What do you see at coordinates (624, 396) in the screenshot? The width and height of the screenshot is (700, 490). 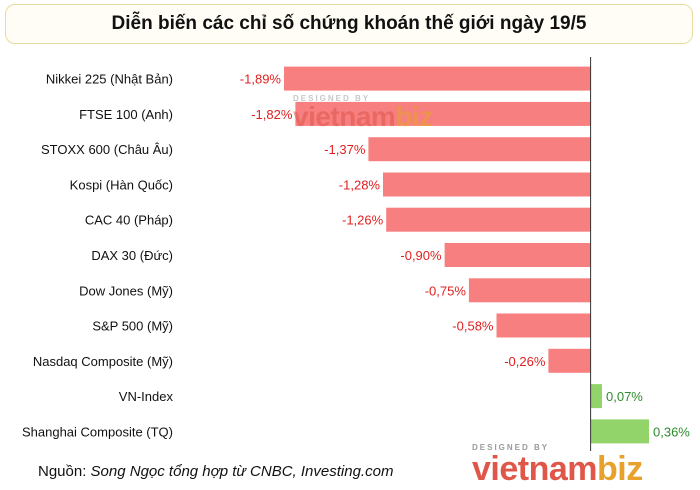 I see `data-label: 0,07%` at bounding box center [624, 396].